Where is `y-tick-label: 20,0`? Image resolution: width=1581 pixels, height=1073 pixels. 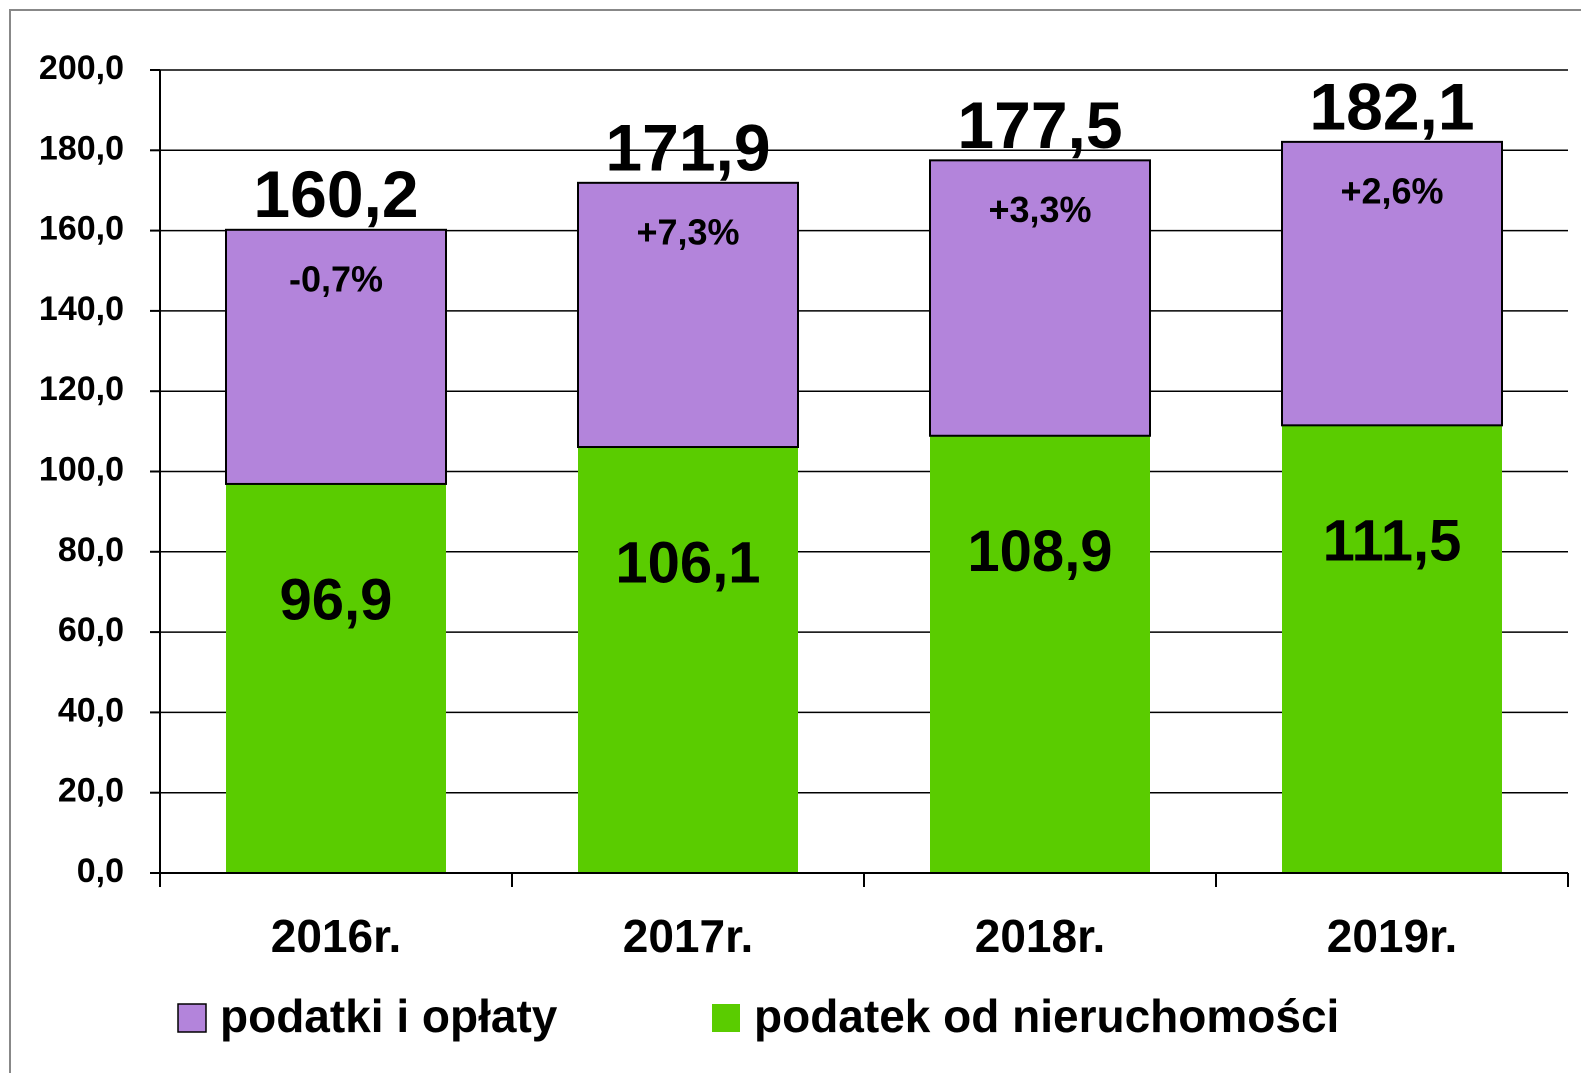
y-tick-label: 20,0 is located at coordinates (91, 791).